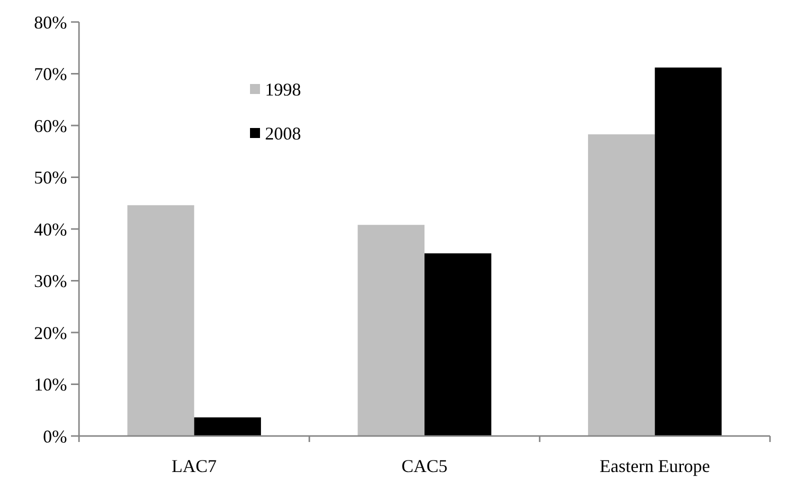 This screenshot has width=800, height=482. What do you see at coordinates (424, 466) in the screenshot?
I see `x-tick-label: CAC5` at bounding box center [424, 466].